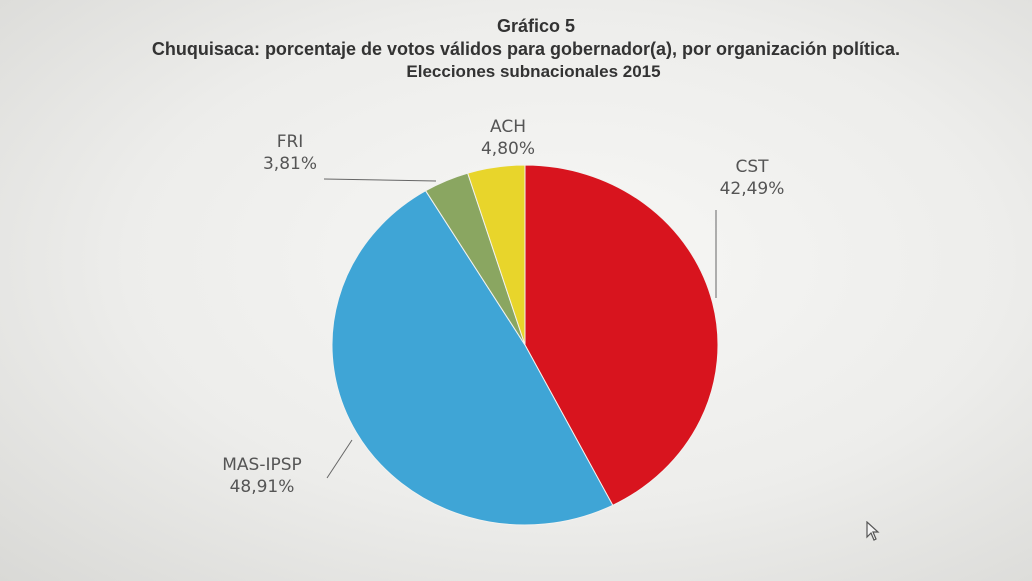  What do you see at coordinates (262, 487) in the screenshot?
I see `slice-value-mas-ipsp: 48,91%` at bounding box center [262, 487].